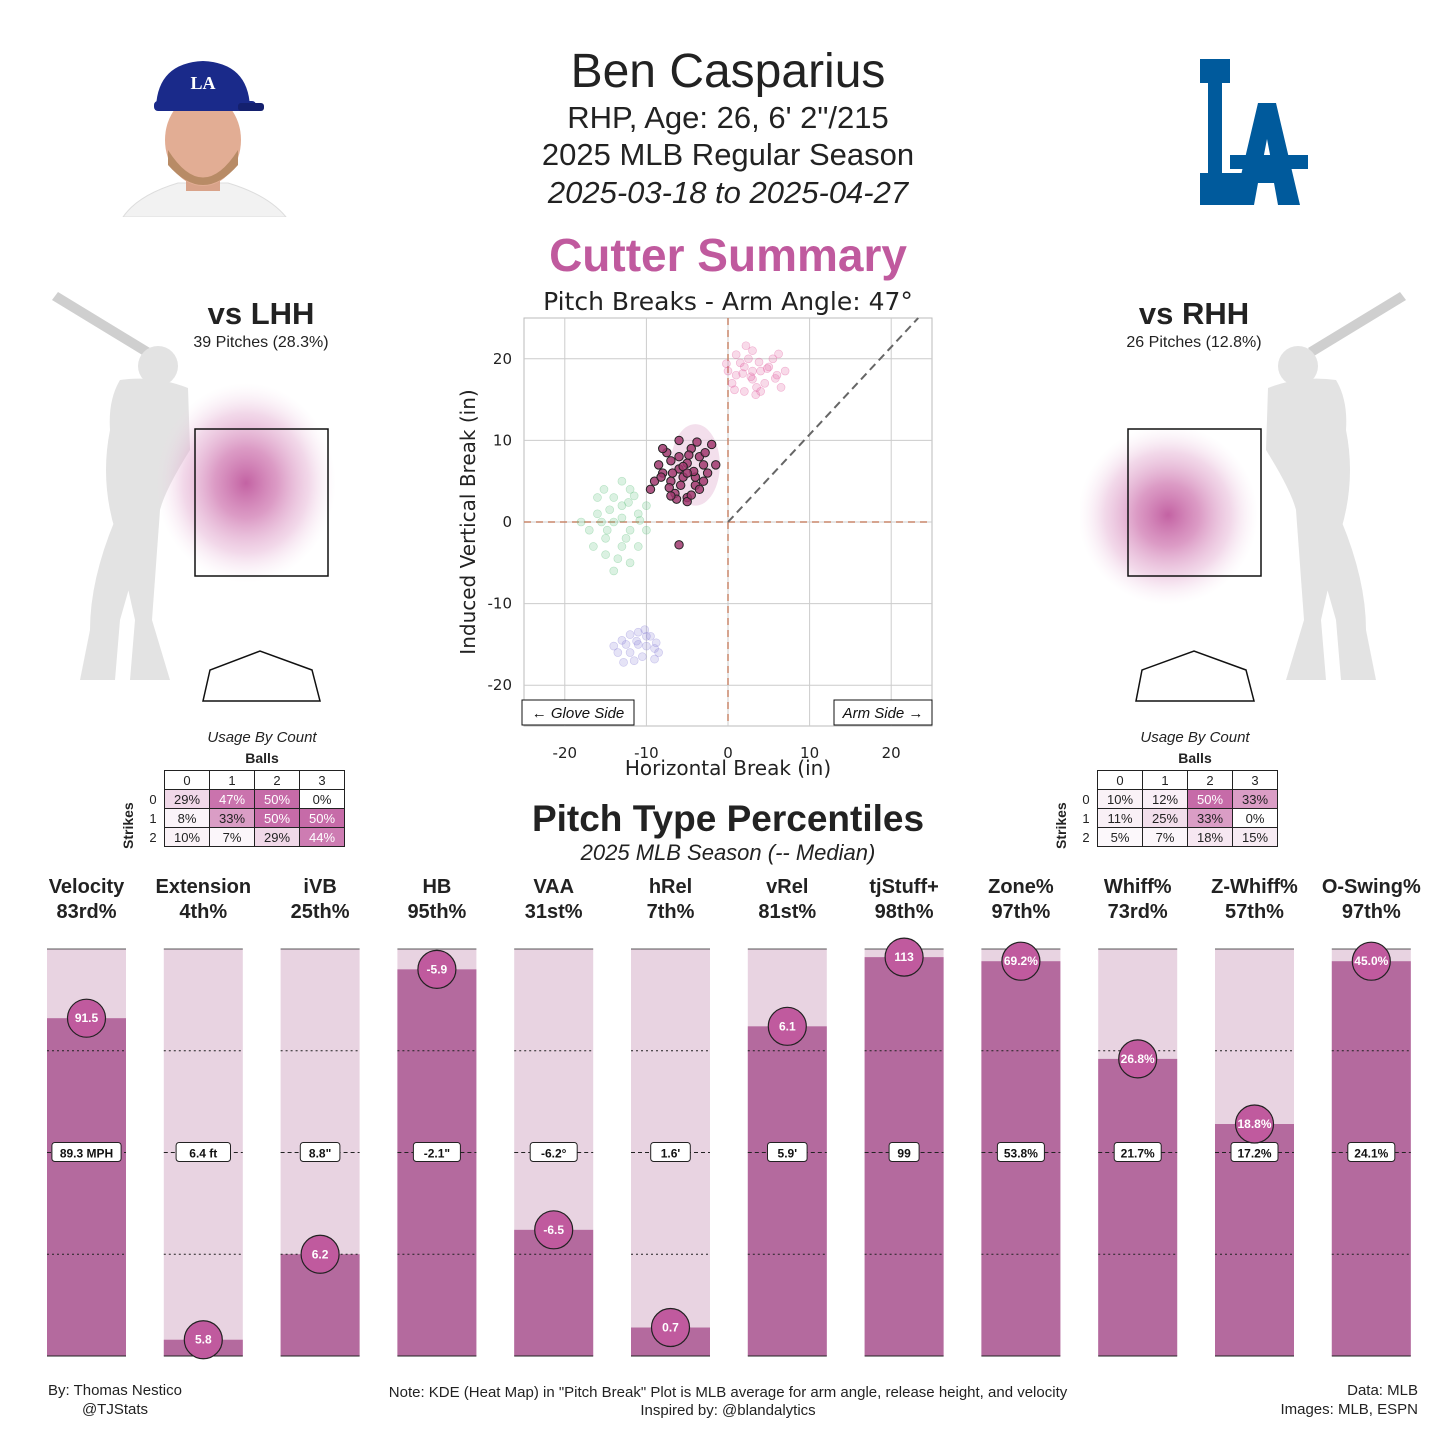  What do you see at coordinates (1194, 502) in the screenshot?
I see `rhh-strike-zone` at bounding box center [1194, 502].